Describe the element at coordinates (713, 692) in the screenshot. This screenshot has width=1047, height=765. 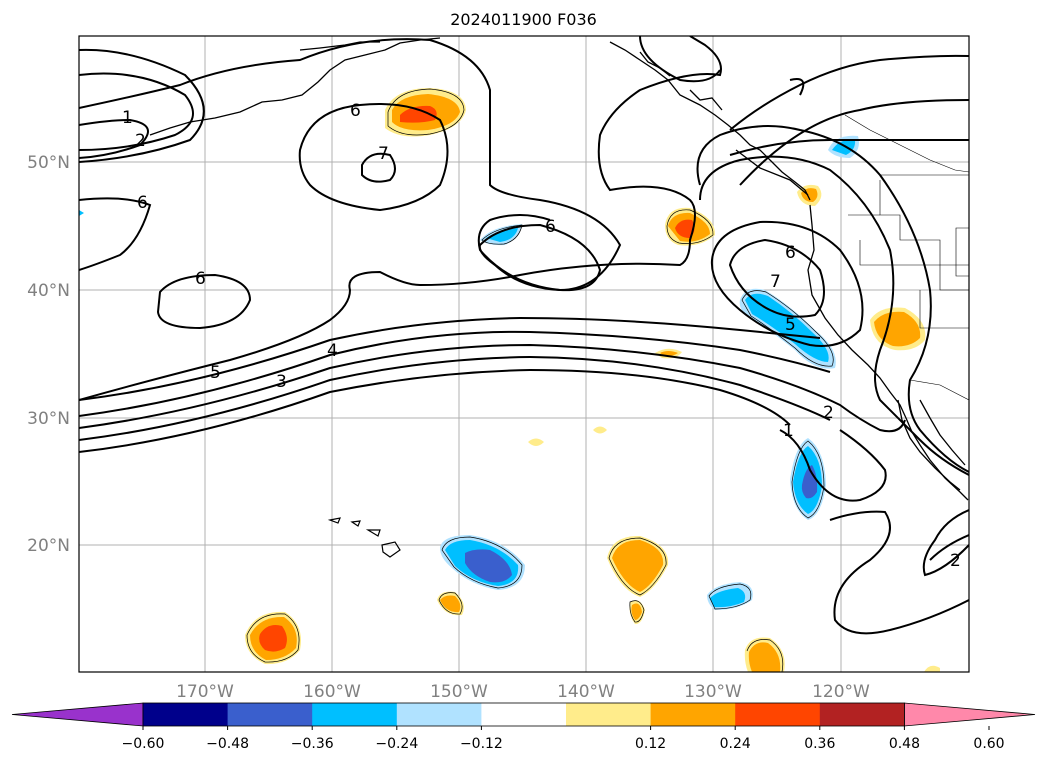
I see `lon-label: 130°W` at that location.